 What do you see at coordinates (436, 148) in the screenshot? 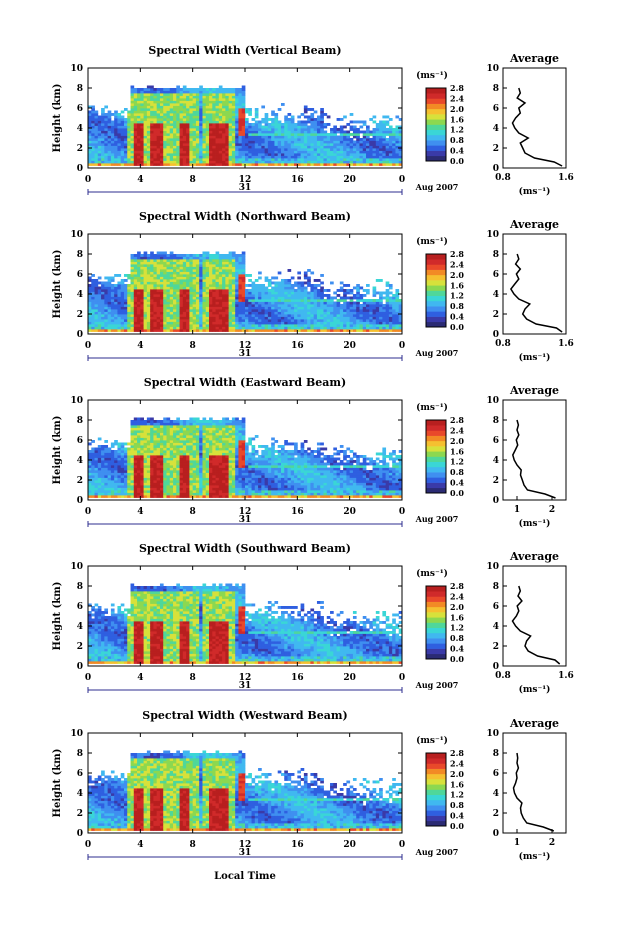
I see `colorbar-swatch` at bounding box center [436, 148].